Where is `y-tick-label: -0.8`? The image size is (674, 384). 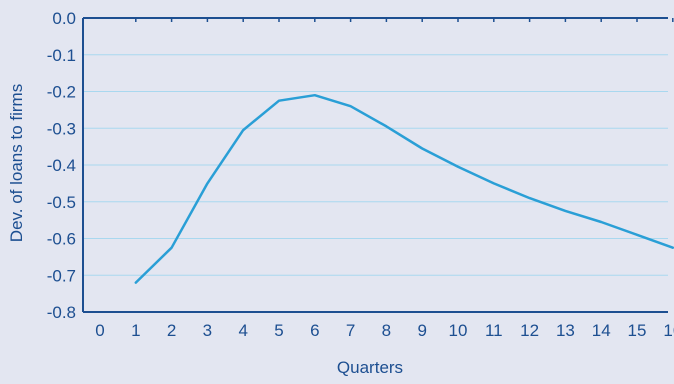
y-tick-label: -0.8 is located at coordinates (61, 312).